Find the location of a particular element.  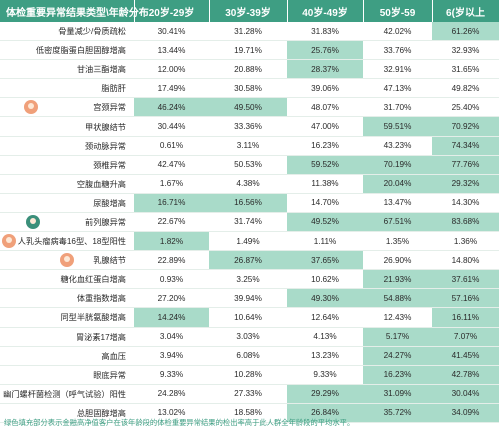

row-label-text: 乳腺结节 is located at coordinates (109, 261).